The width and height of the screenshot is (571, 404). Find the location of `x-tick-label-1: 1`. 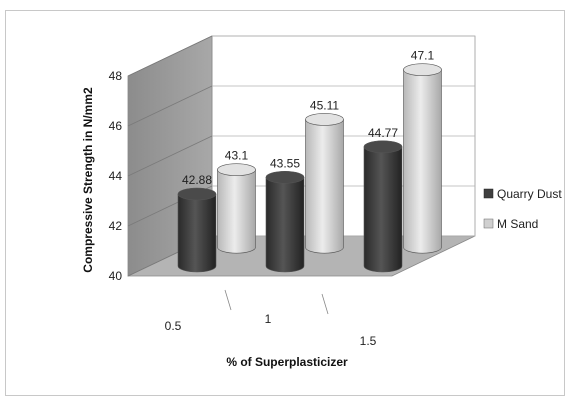

x-tick-label-1: 1 is located at coordinates (268, 319).